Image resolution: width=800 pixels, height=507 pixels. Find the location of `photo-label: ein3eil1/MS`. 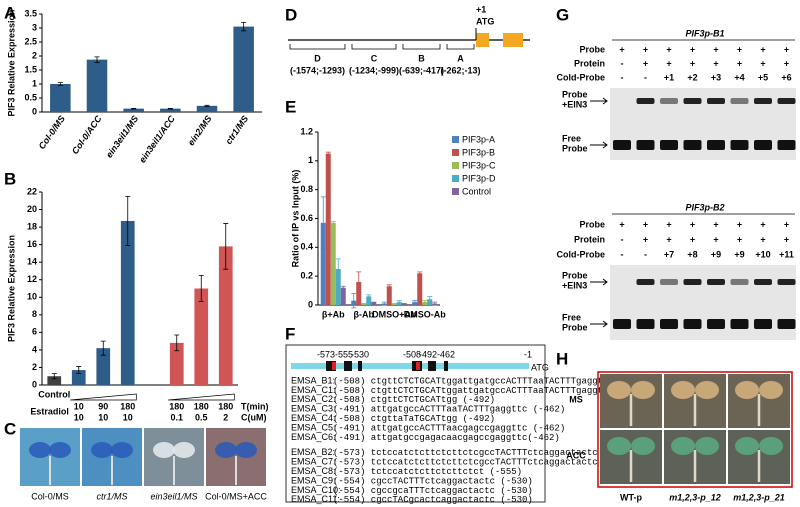

photo-label: ein3eil1/MS is located at coordinates (173, 496).